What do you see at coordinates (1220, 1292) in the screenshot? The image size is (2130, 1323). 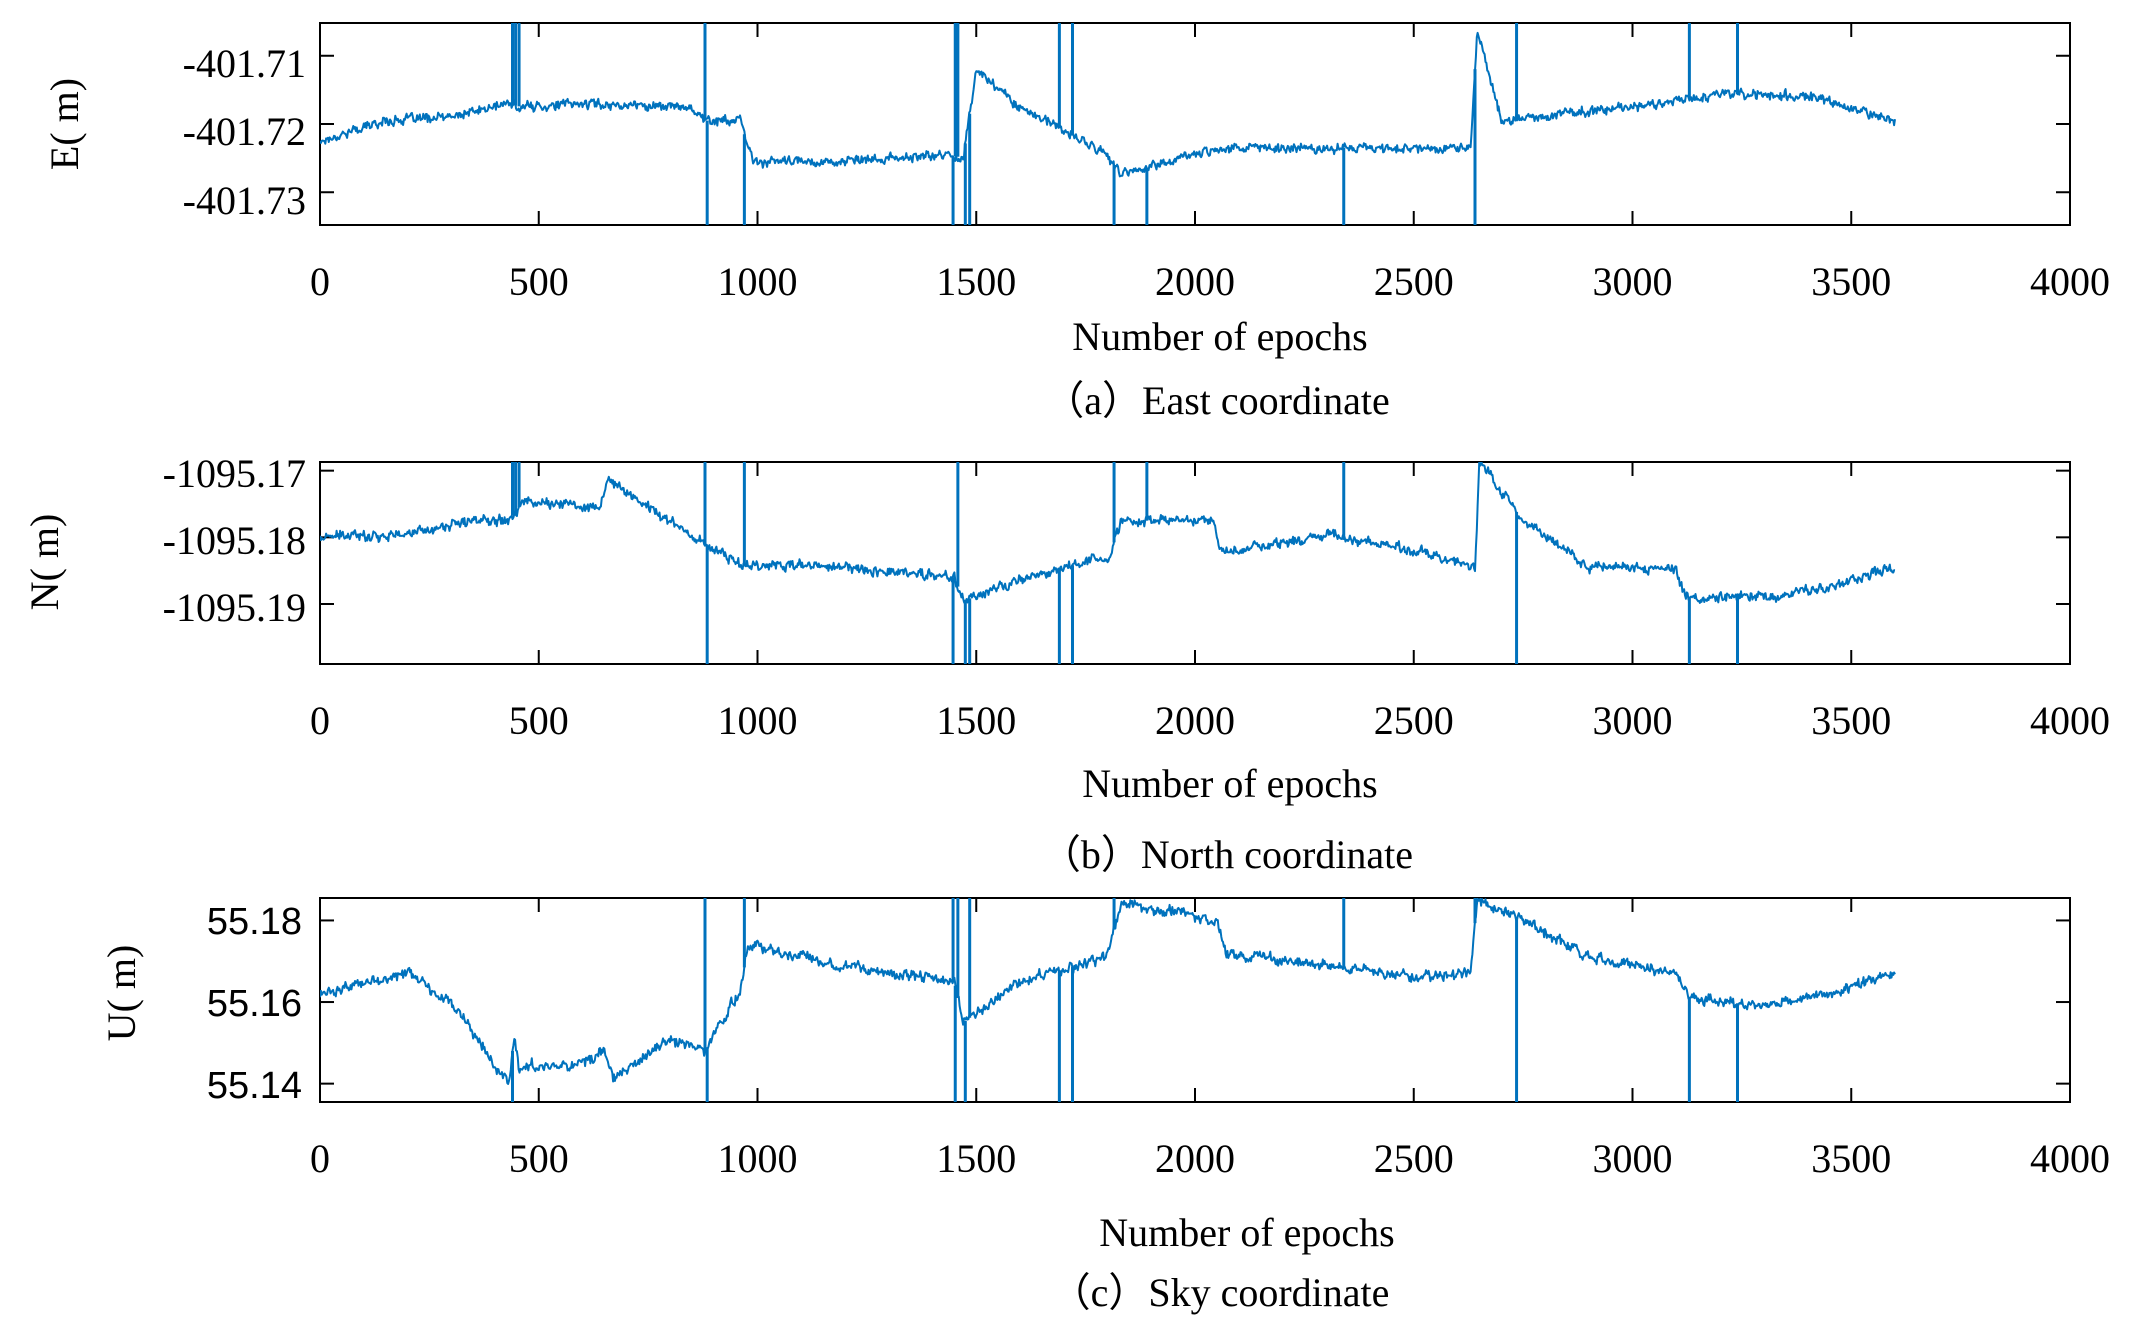 I see `caption-c: （c）Sky coordinate` at bounding box center [1220, 1292].